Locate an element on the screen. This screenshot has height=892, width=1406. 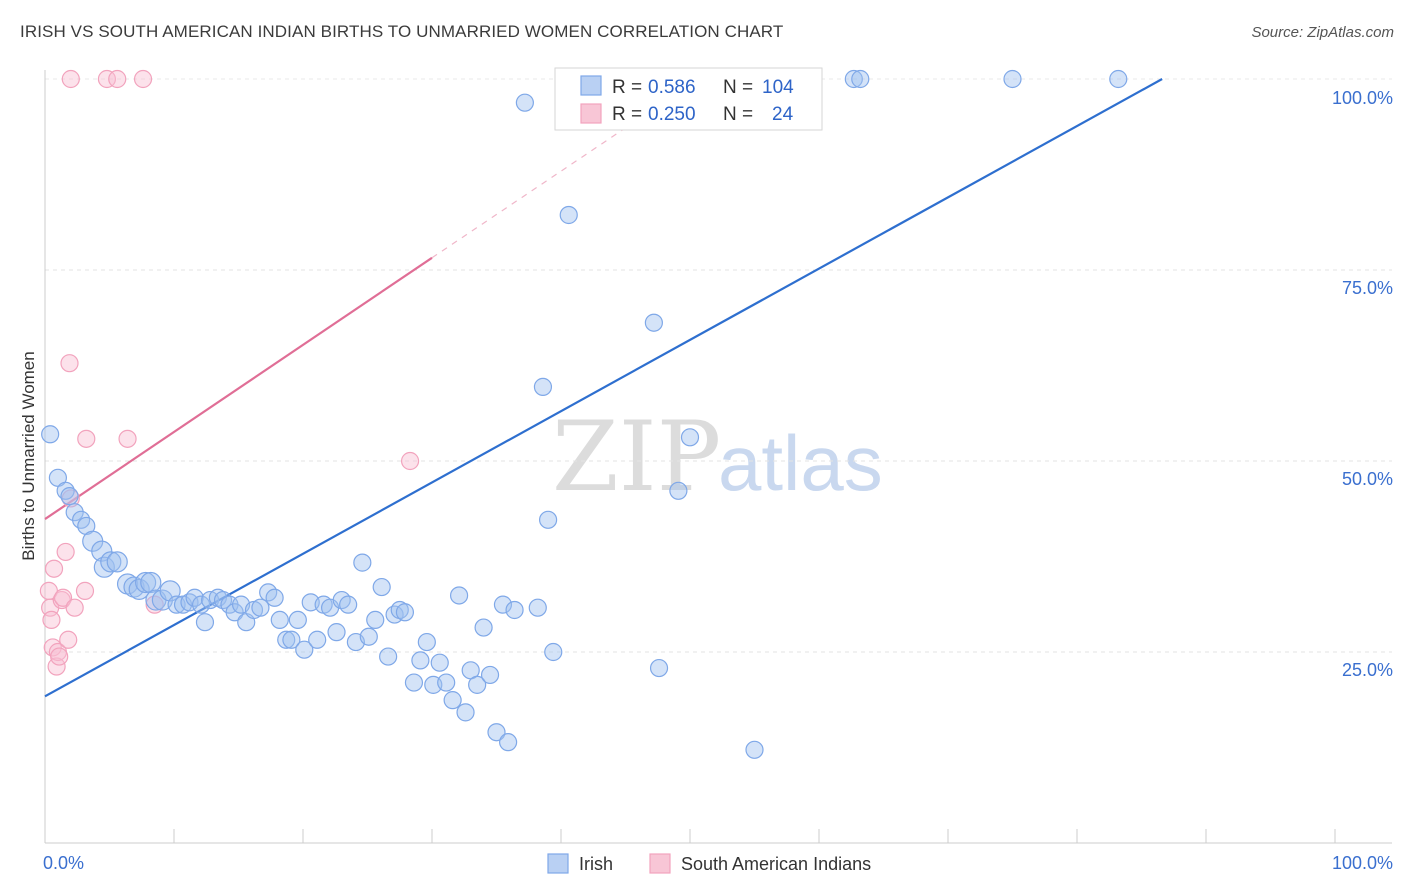
stats-n-label-sai: N = is located at coordinates (738, 114).